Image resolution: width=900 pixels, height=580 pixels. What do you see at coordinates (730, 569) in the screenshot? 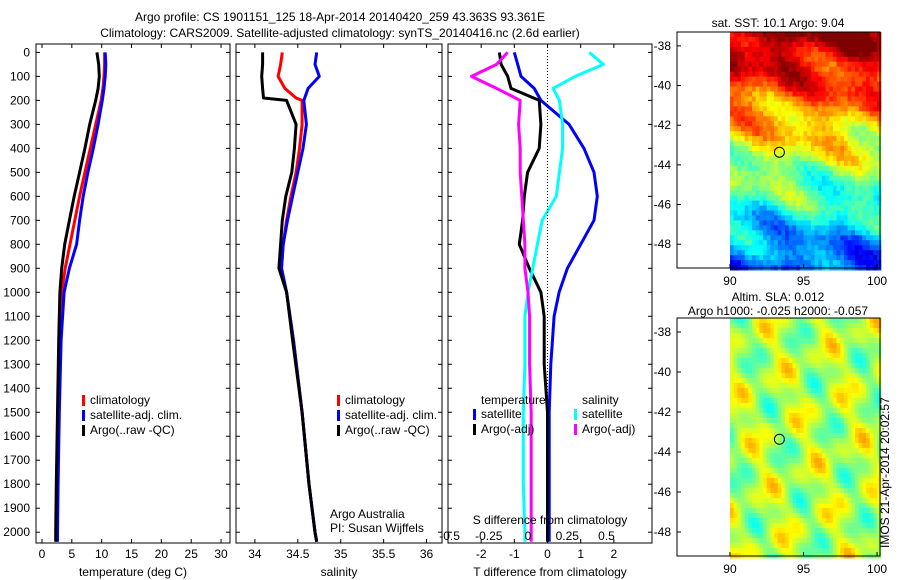
I see `x-tick-label: 90` at bounding box center [730, 569].